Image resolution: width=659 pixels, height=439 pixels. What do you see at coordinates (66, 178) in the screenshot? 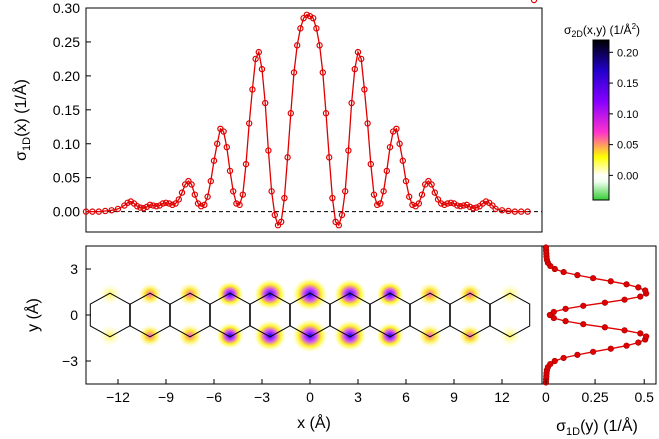
I see `top-ytick-label: 0.05` at bounding box center [66, 178].